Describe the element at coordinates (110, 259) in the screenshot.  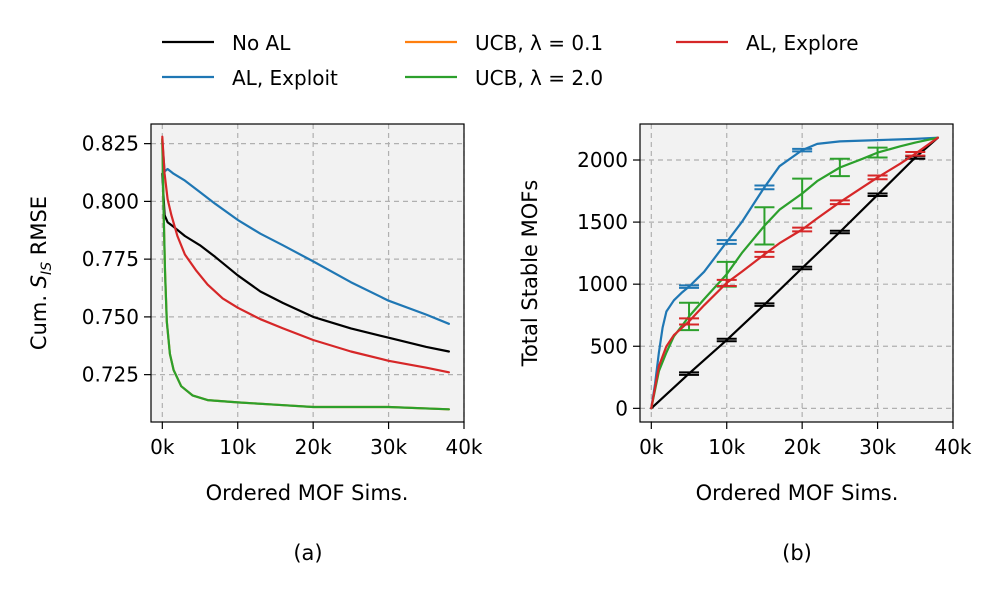
I see `panel-a-ytick-label-0-775: 0.775` at that location.